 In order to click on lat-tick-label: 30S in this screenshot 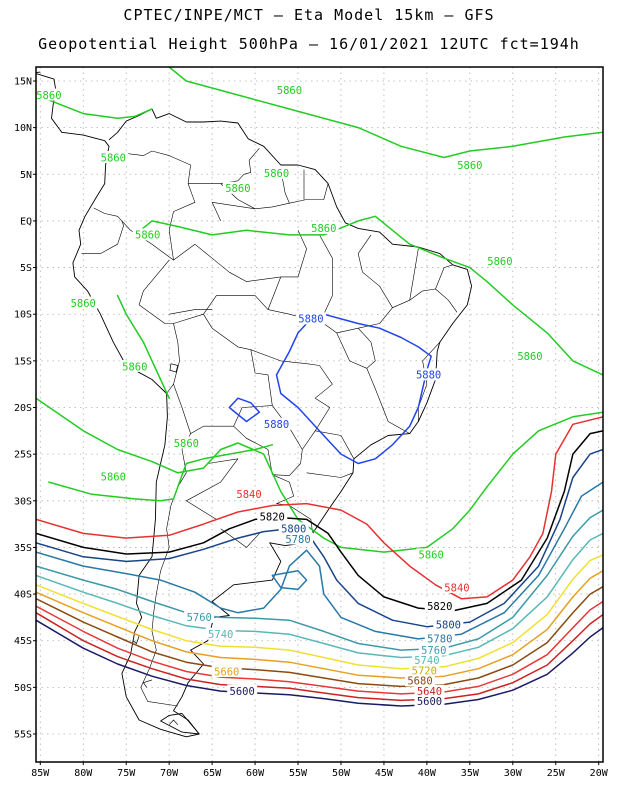, I will do `click(23, 501)`.